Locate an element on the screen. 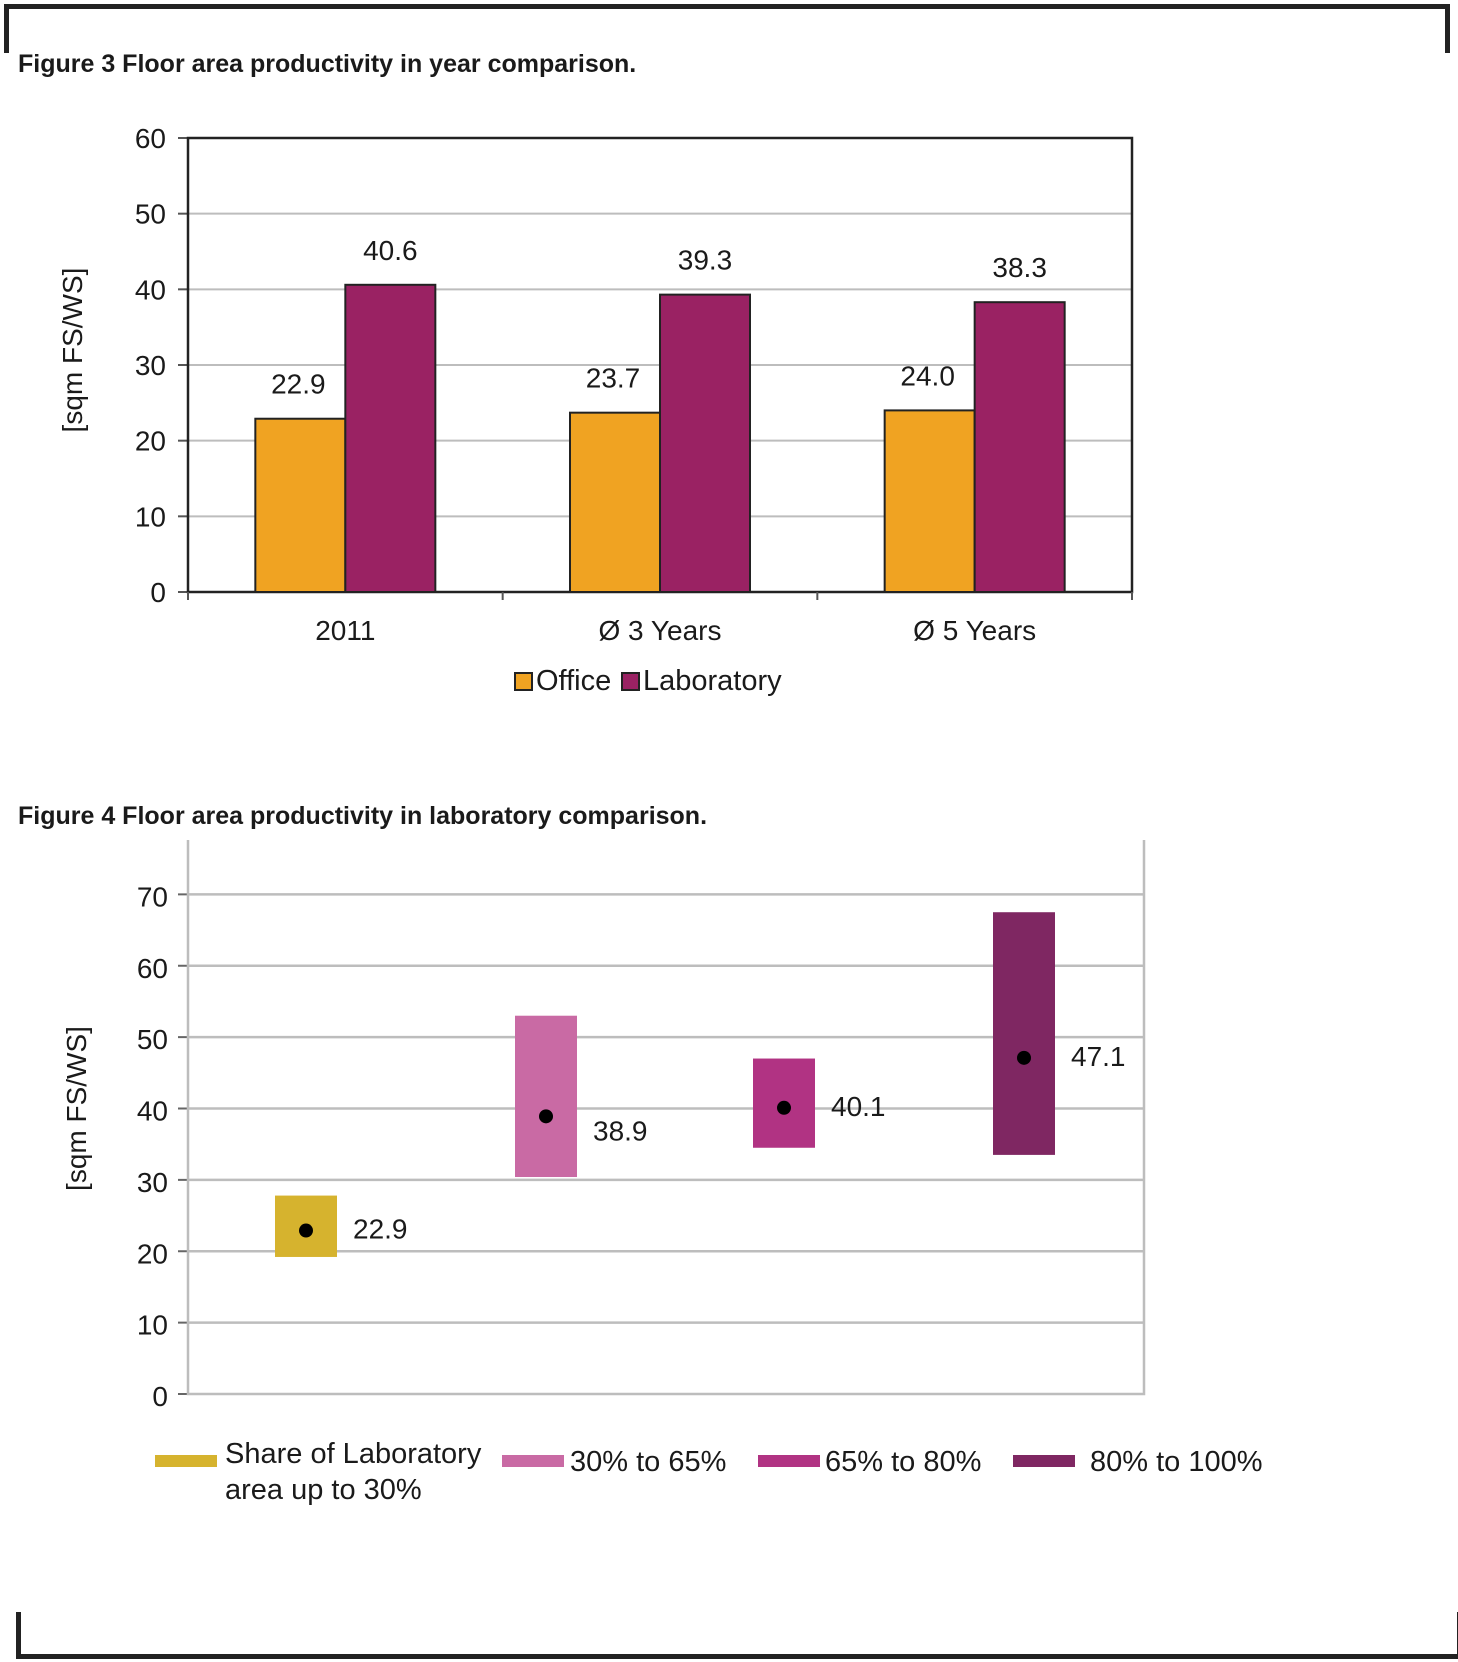  y-tick-label: 70 is located at coordinates (152, 896).